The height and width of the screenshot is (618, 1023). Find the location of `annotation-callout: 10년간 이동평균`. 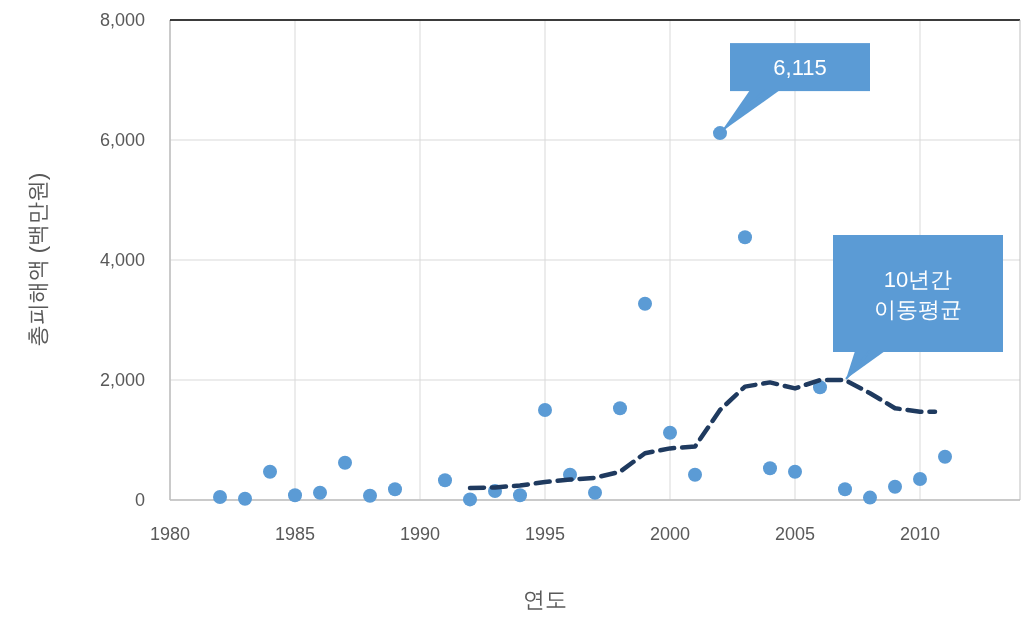

annotation-callout: 10년간 이동평균 is located at coordinates (918, 307).